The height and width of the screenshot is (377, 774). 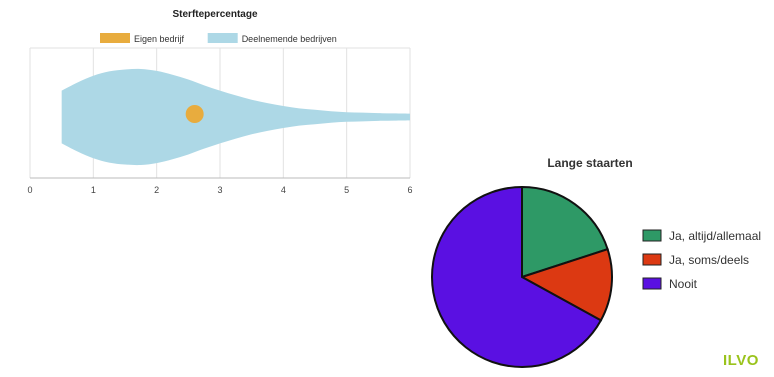 I want to click on chart-title: Sterftepercentage, so click(x=214, y=14).